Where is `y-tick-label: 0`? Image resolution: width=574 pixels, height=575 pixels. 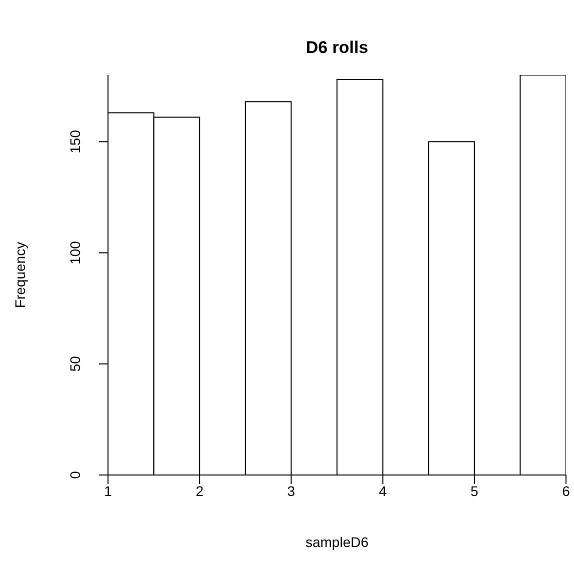
y-tick-label: 0 is located at coordinates (74, 474).